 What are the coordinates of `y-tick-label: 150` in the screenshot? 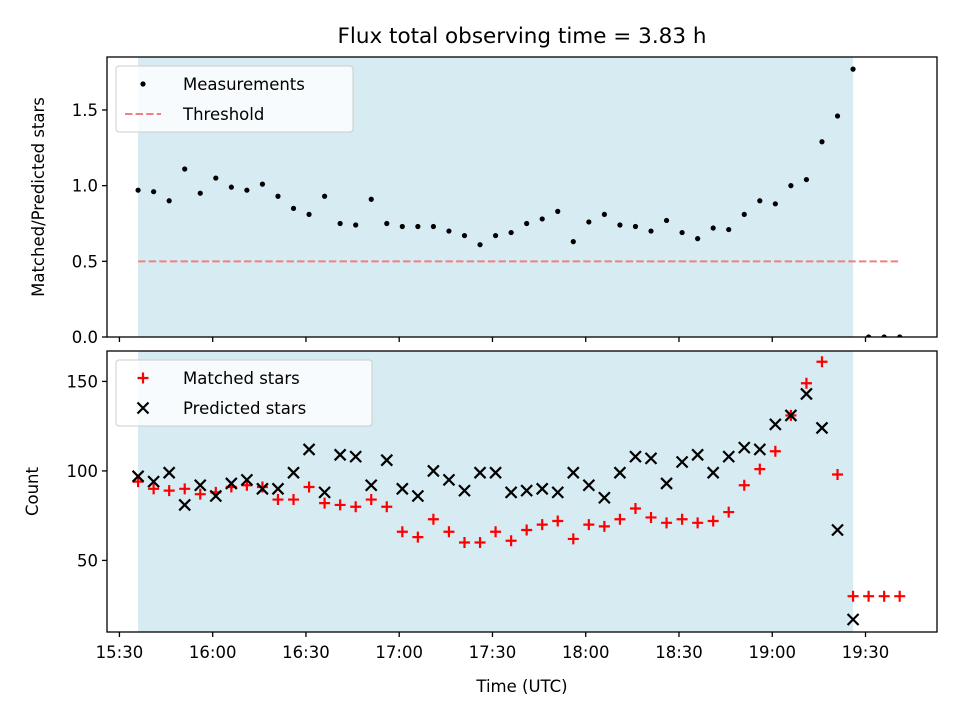 It's located at (83, 381).